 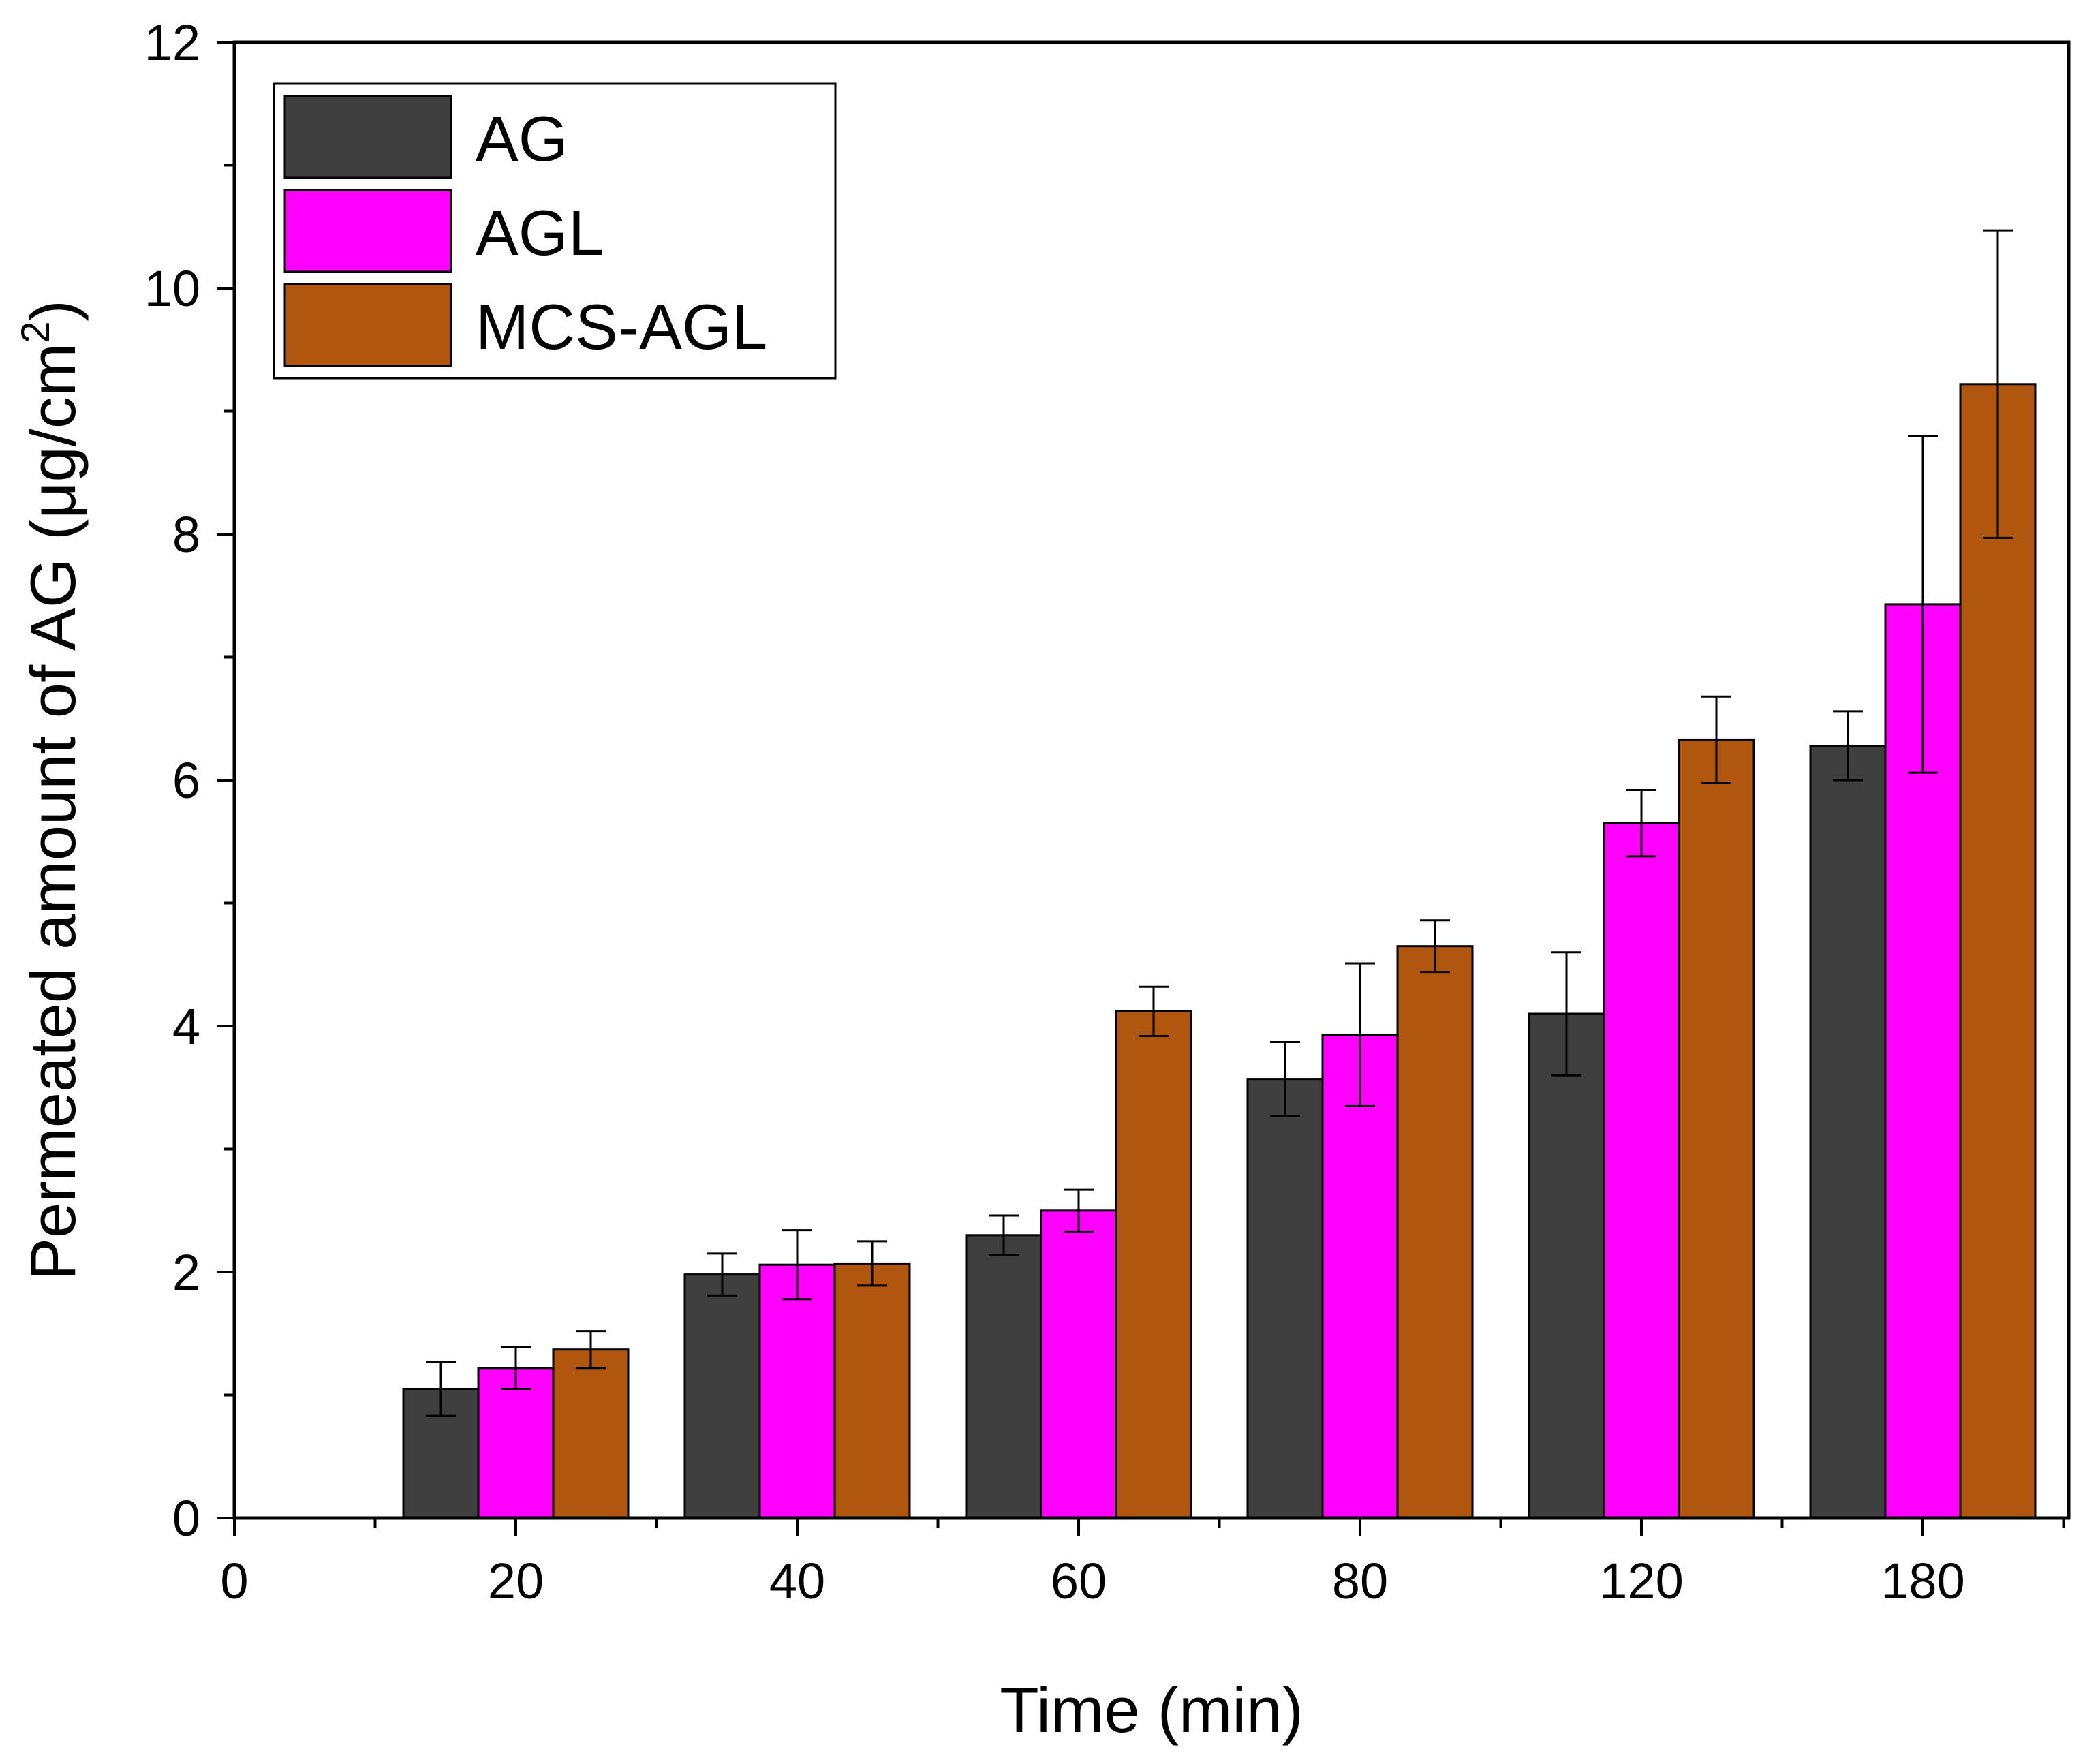 I want to click on x-tick-label-20: 20, so click(x=516, y=1581).